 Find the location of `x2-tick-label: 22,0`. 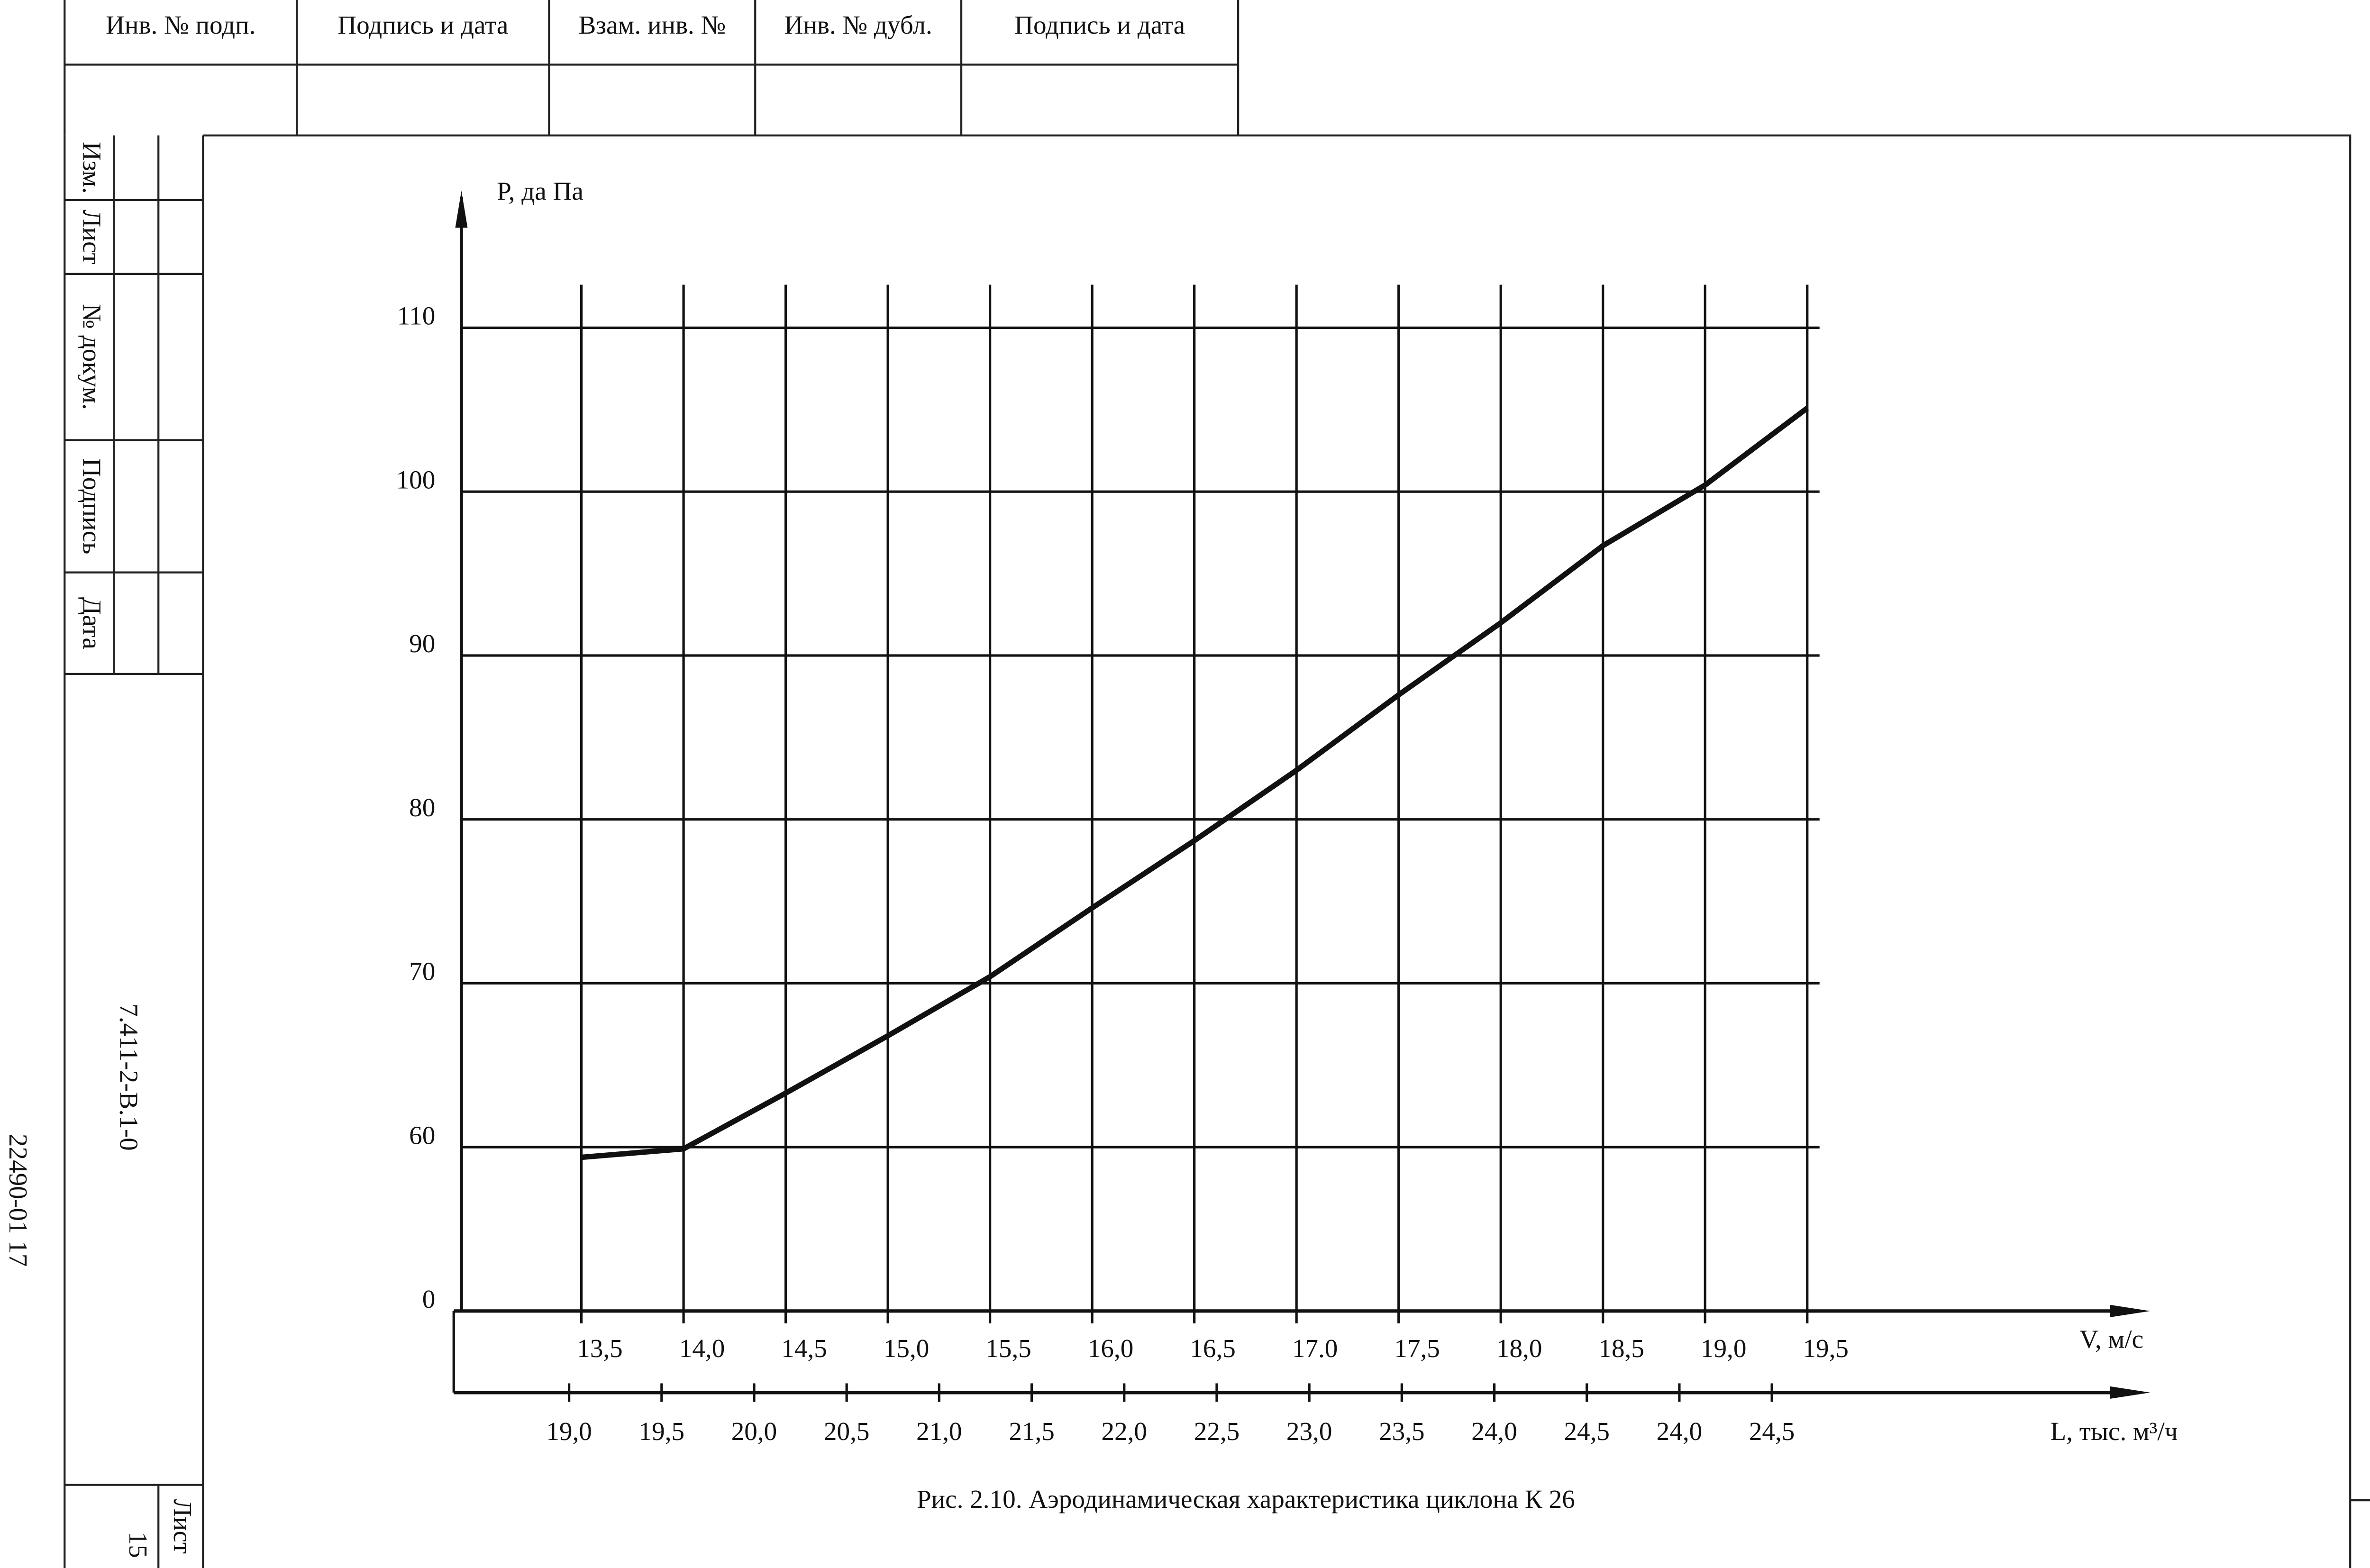

x2-tick-label: 22,0 is located at coordinates (1125, 1431).